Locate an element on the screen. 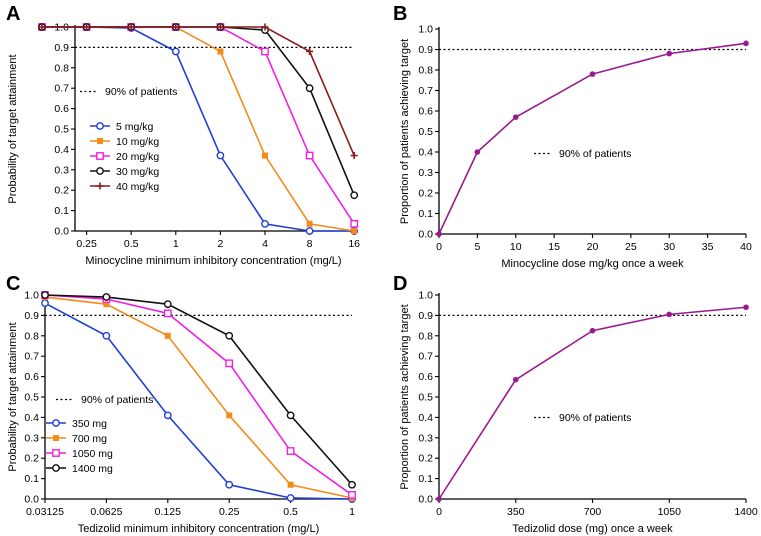 The height and width of the screenshot is (536, 761). x-tick-label: 0.125 is located at coordinates (168, 512).